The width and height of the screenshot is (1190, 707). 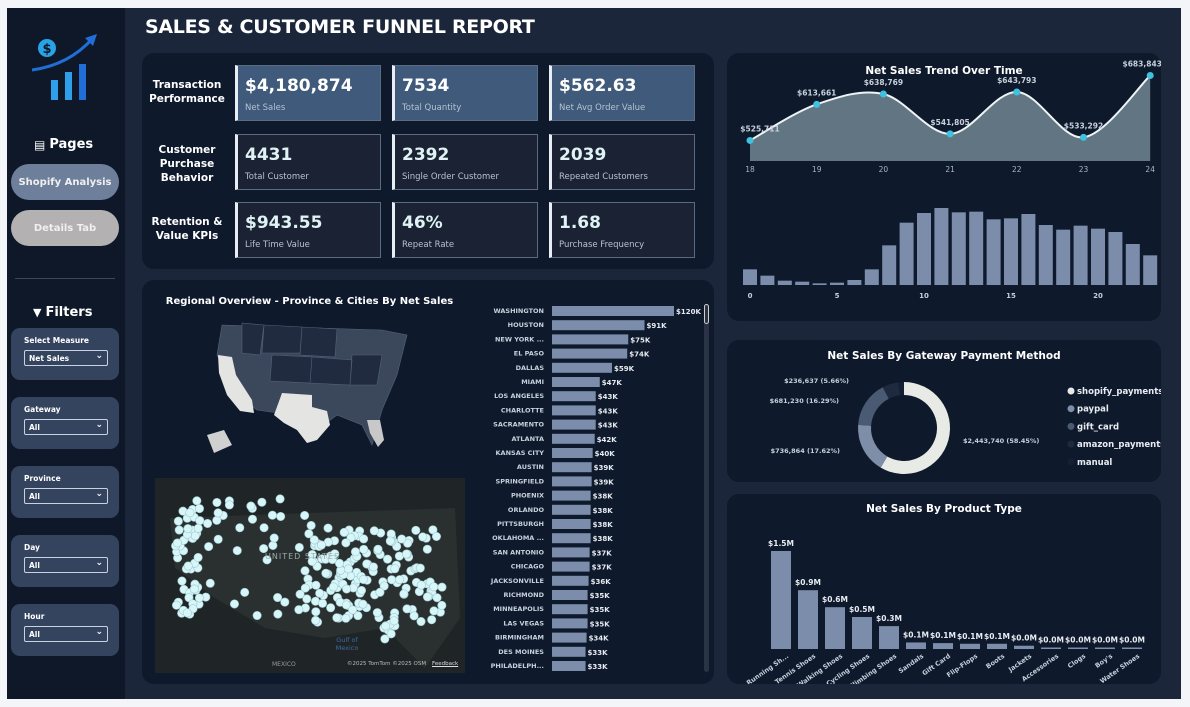 What do you see at coordinates (445, 664) in the screenshot?
I see `feedback-link: Feedback` at bounding box center [445, 664].